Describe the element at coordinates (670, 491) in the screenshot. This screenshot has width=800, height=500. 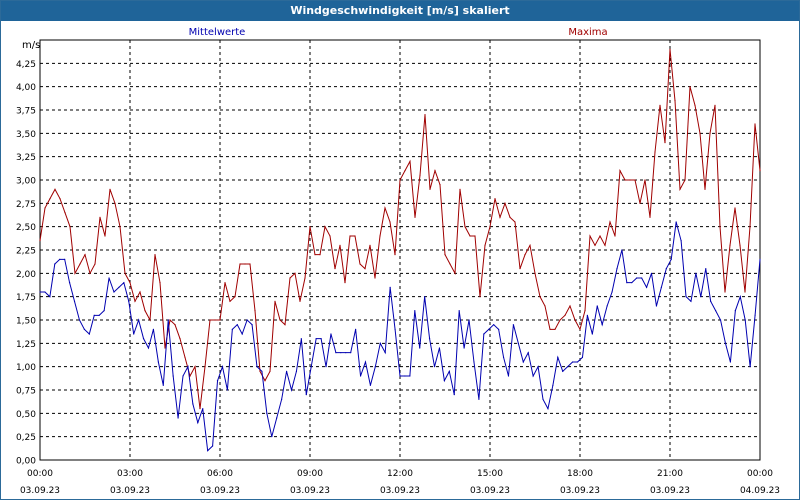
I see `x-tick-date-label: 03.09.23` at that location.